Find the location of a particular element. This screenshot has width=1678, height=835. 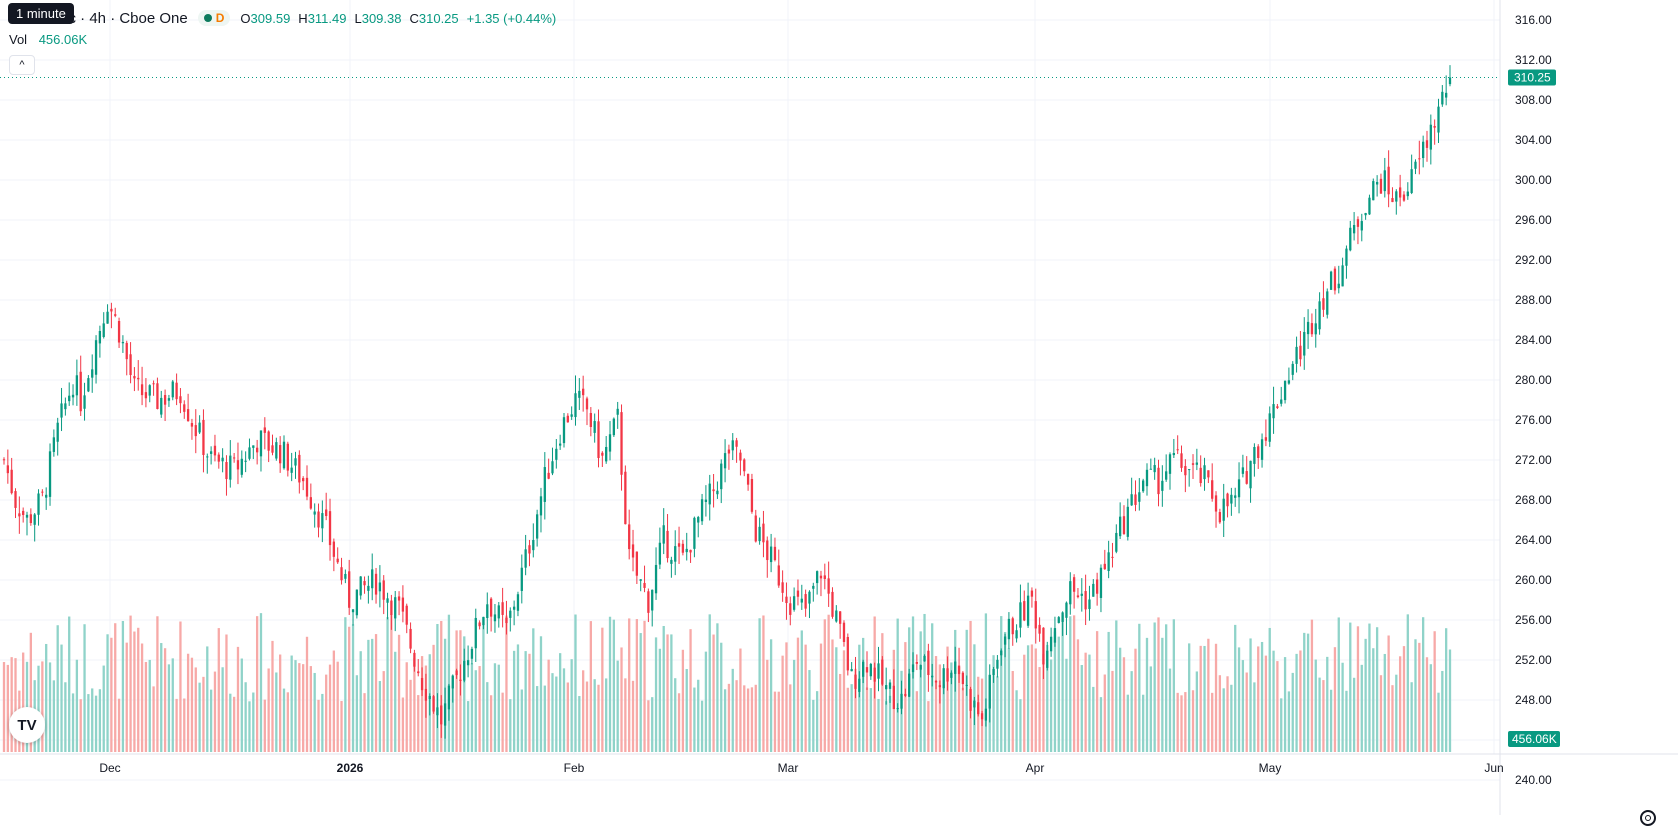

time-axis: Dec 2026 Feb Mar Apr May Jun is located at coordinates (839, 764).